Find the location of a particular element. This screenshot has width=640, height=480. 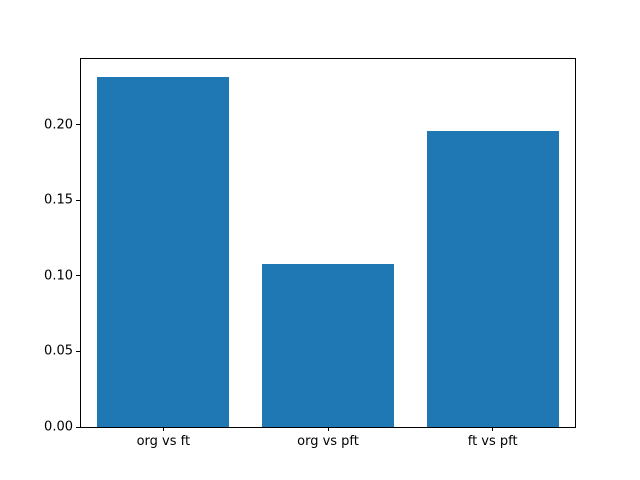

bar-org-vs-pft is located at coordinates (328, 345).